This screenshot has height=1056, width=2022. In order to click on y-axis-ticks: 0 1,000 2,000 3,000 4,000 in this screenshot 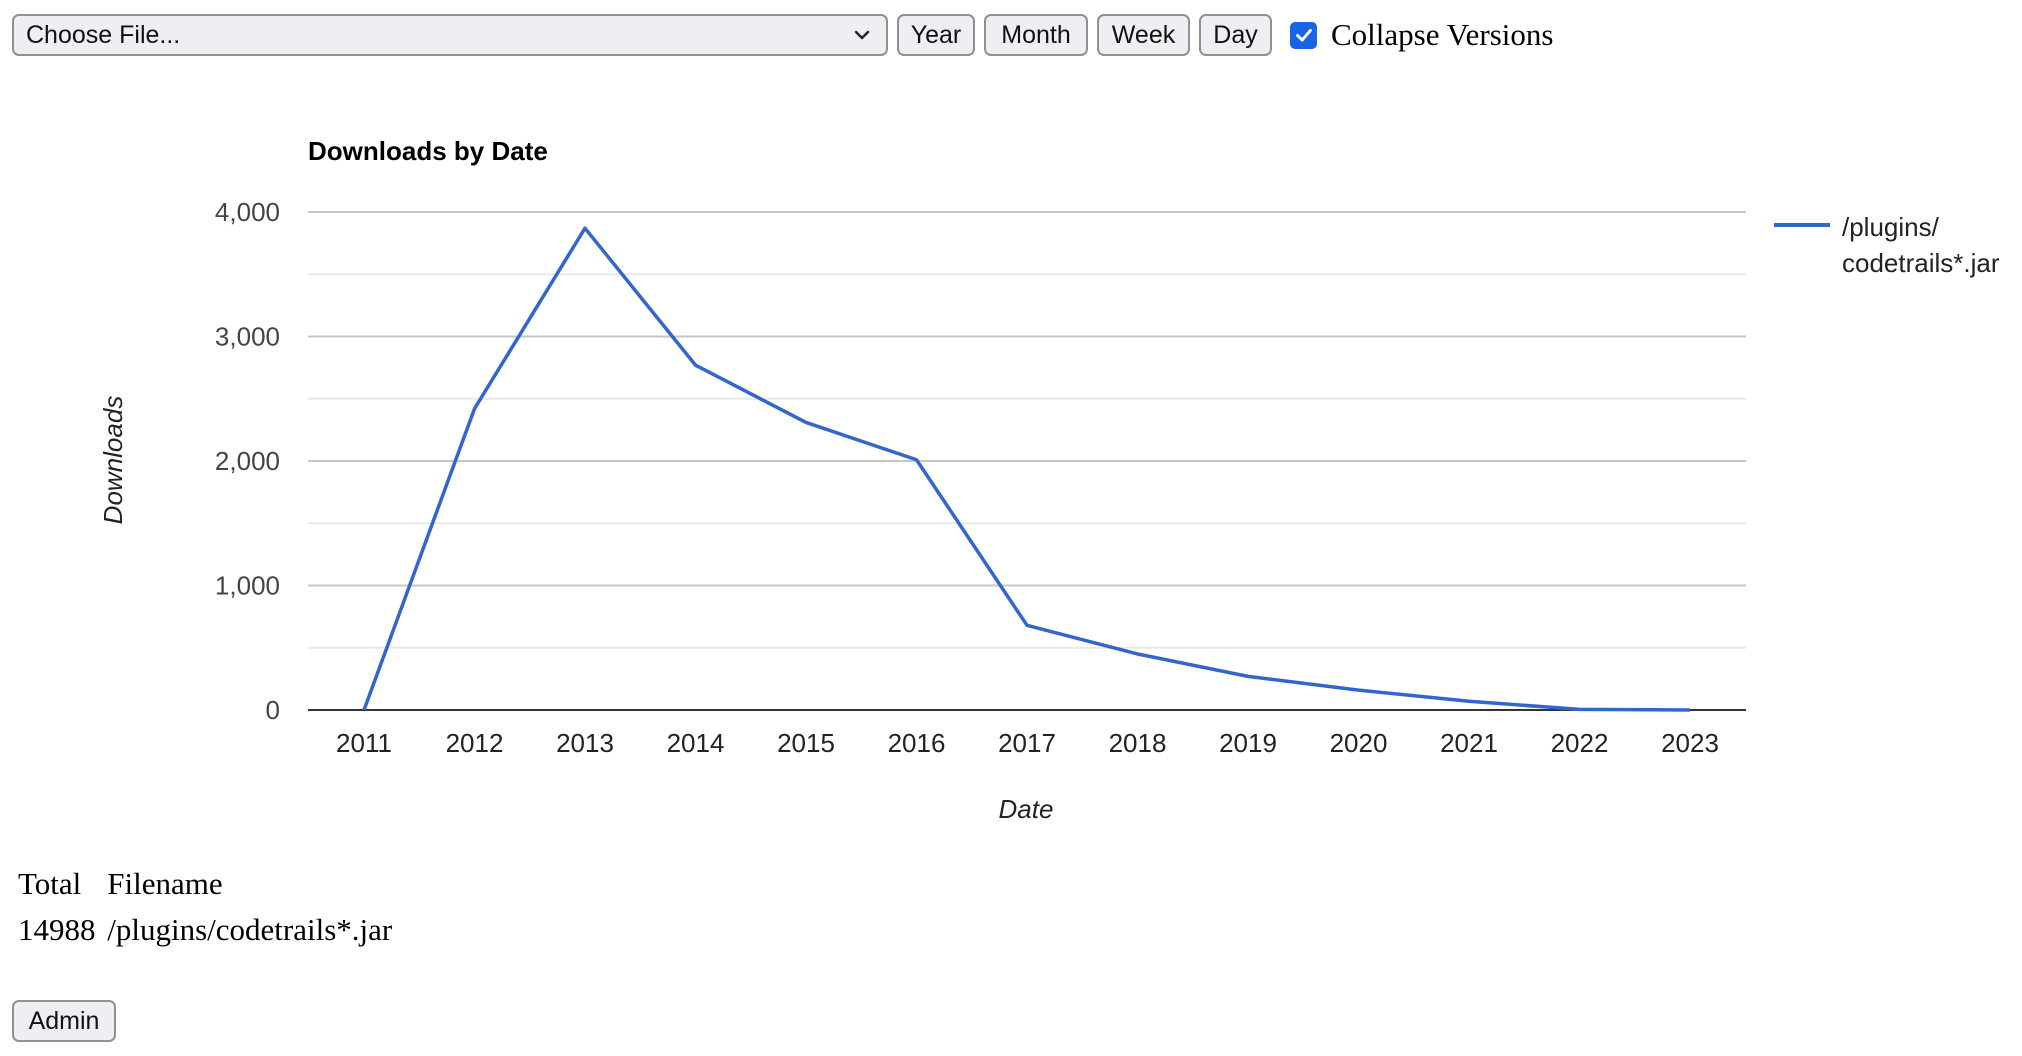, I will do `click(247, 461)`.